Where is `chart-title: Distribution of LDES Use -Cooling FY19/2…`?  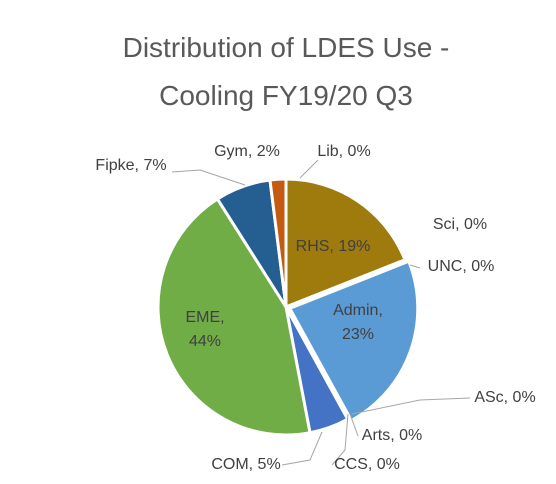 chart-title: Distribution of LDES Use -Cooling FY19/2… is located at coordinates (286, 71).